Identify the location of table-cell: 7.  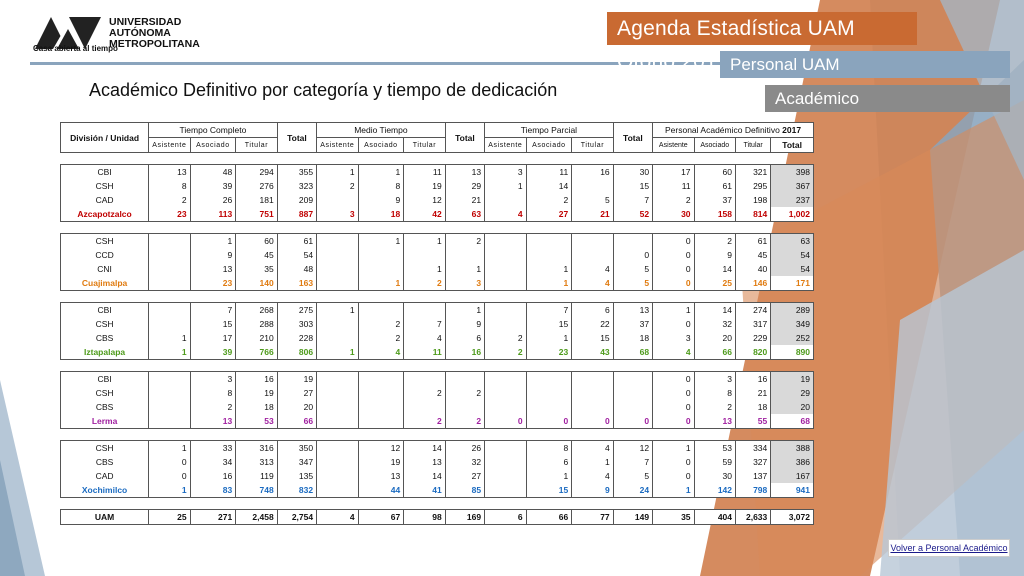
(424, 324).